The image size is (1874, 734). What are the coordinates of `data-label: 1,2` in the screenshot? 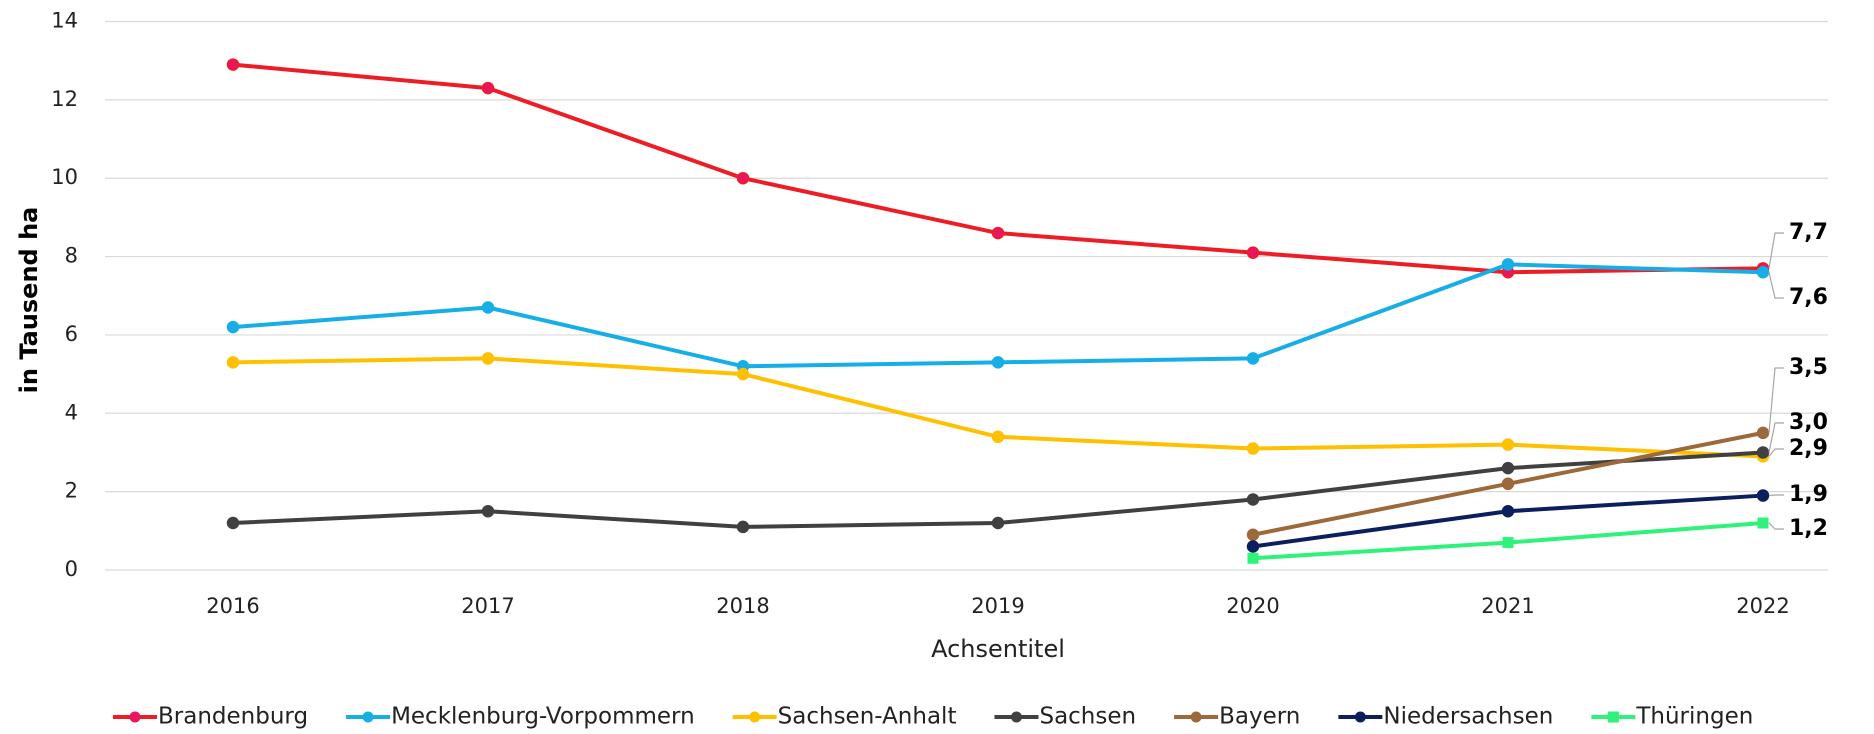 It's located at (1808, 528).